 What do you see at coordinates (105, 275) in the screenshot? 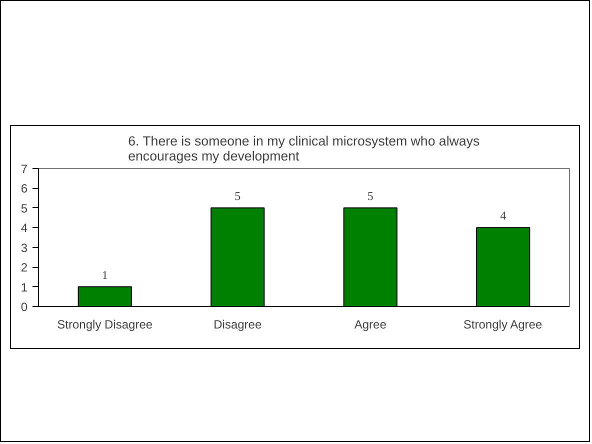
I see `data-label: 1` at bounding box center [105, 275].